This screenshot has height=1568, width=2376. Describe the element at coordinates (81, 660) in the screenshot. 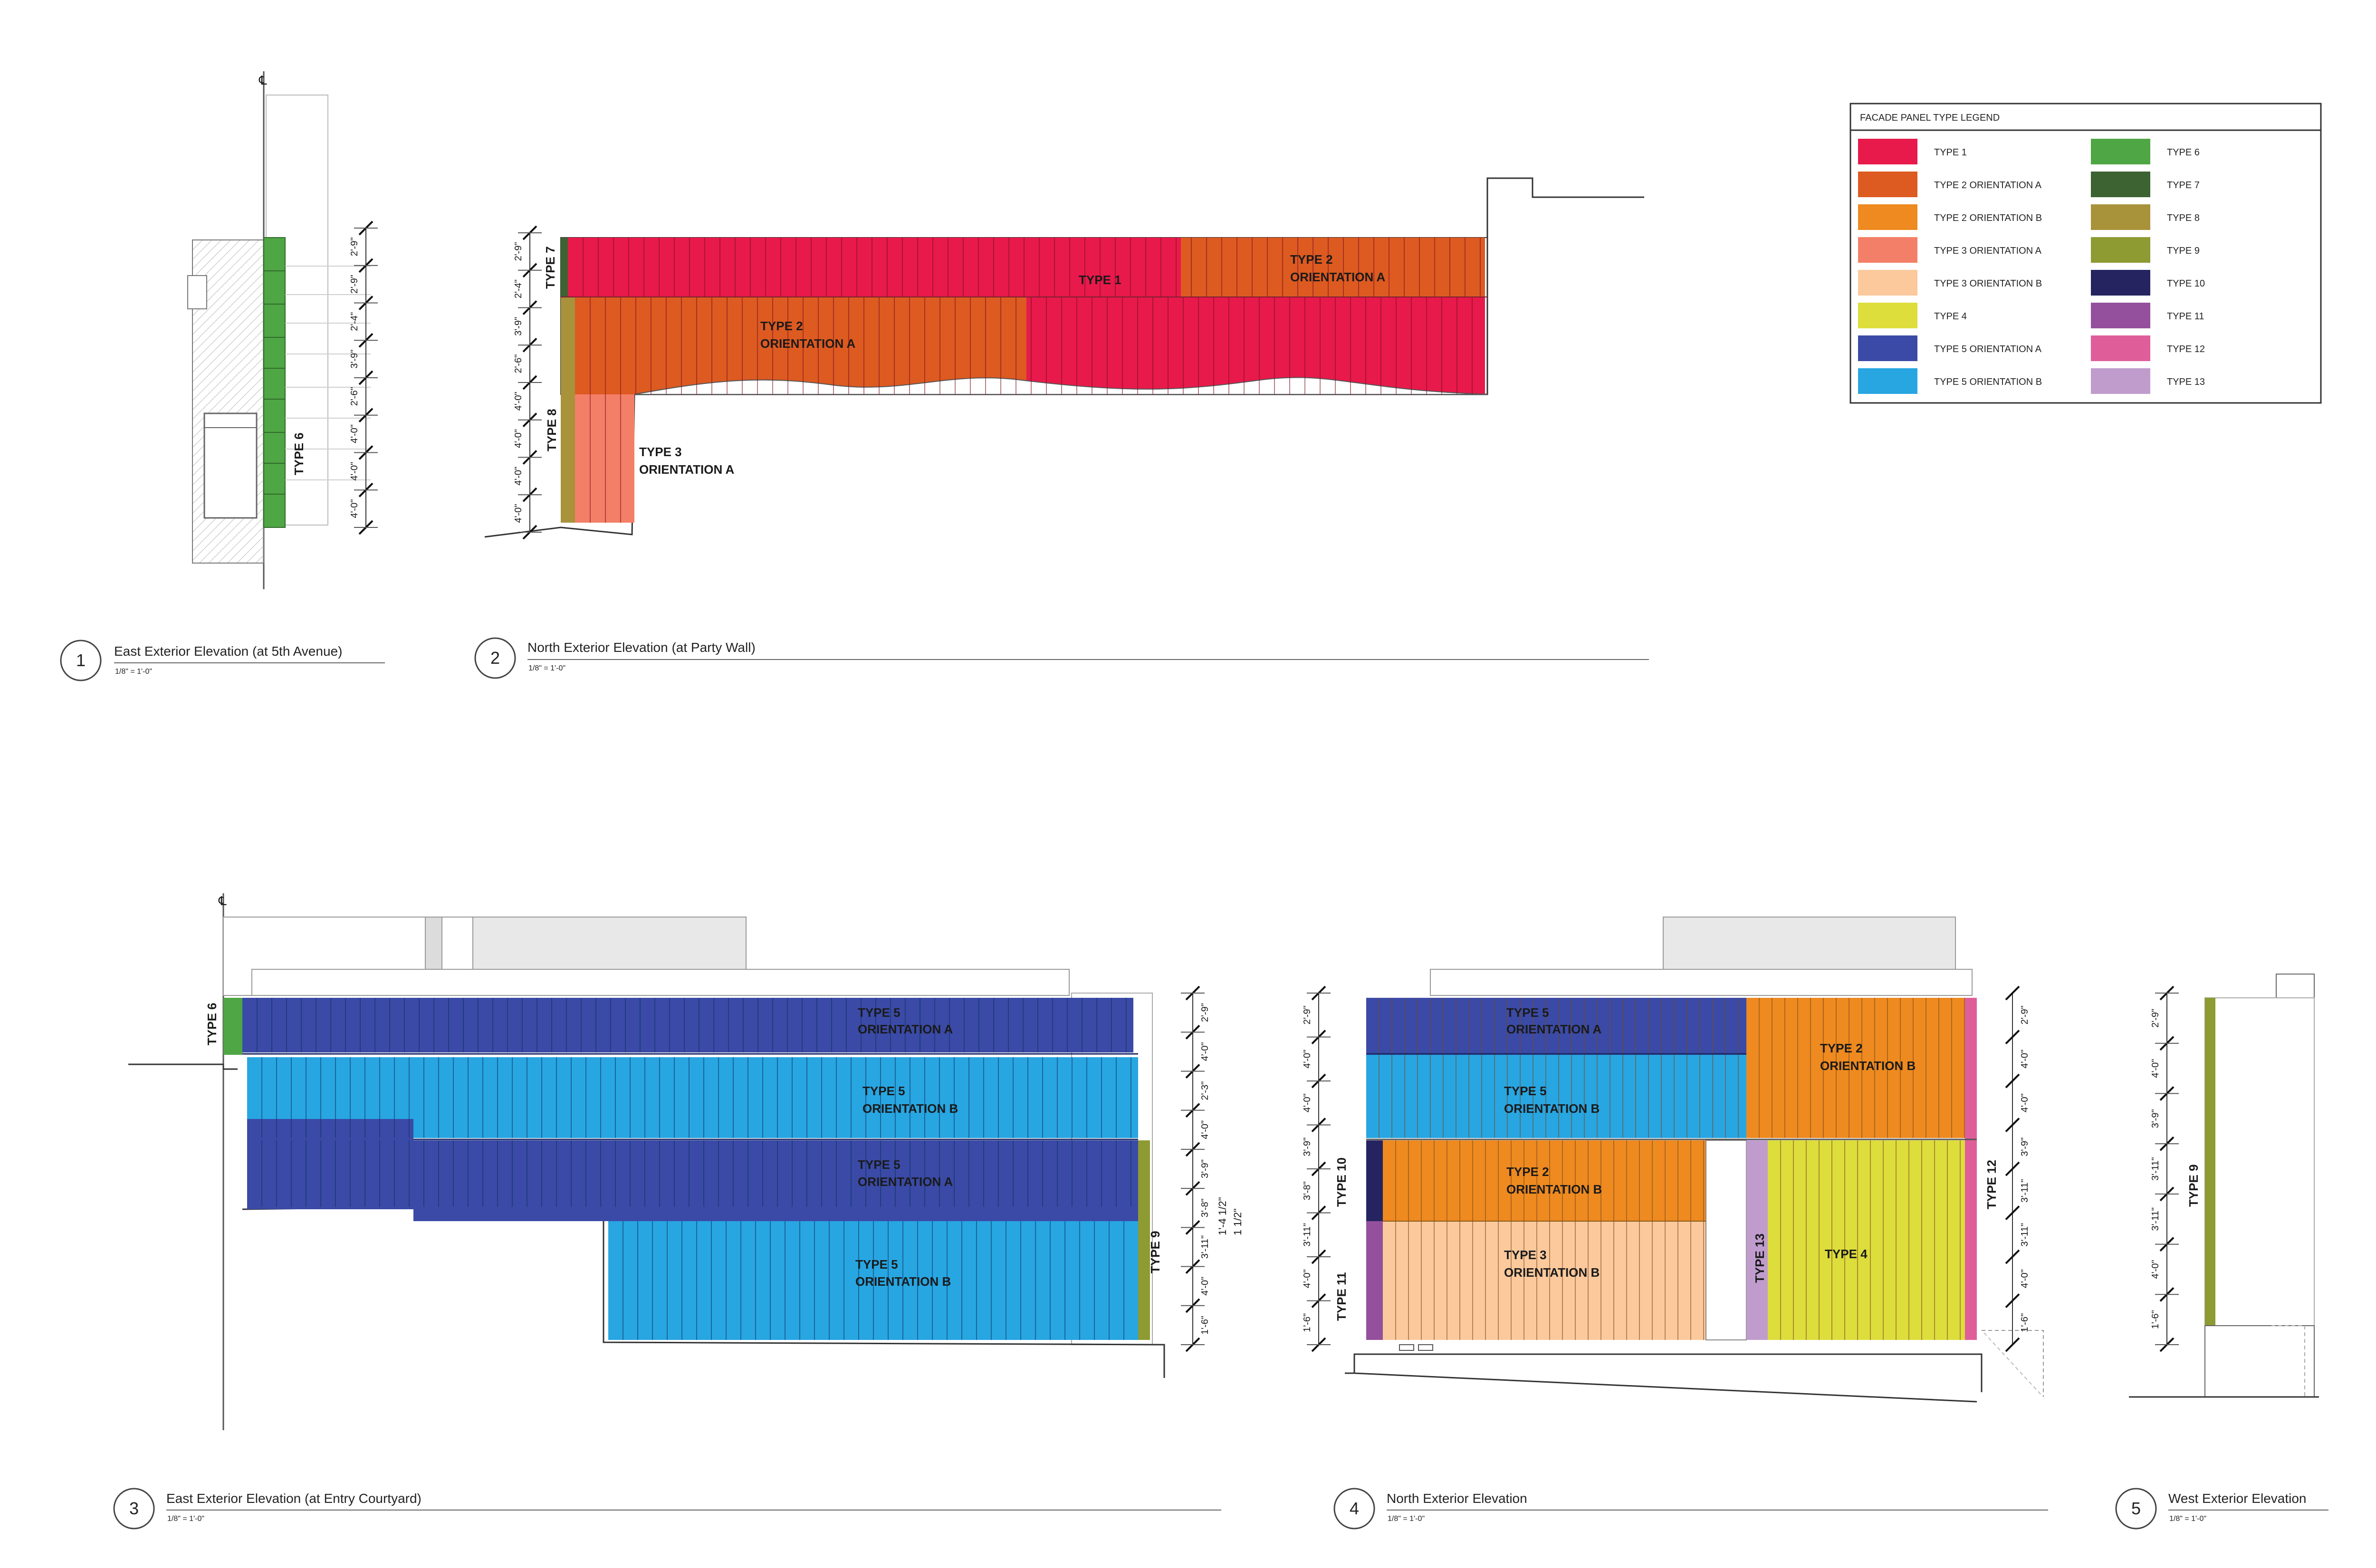

I see `view-number-1: 1` at that location.